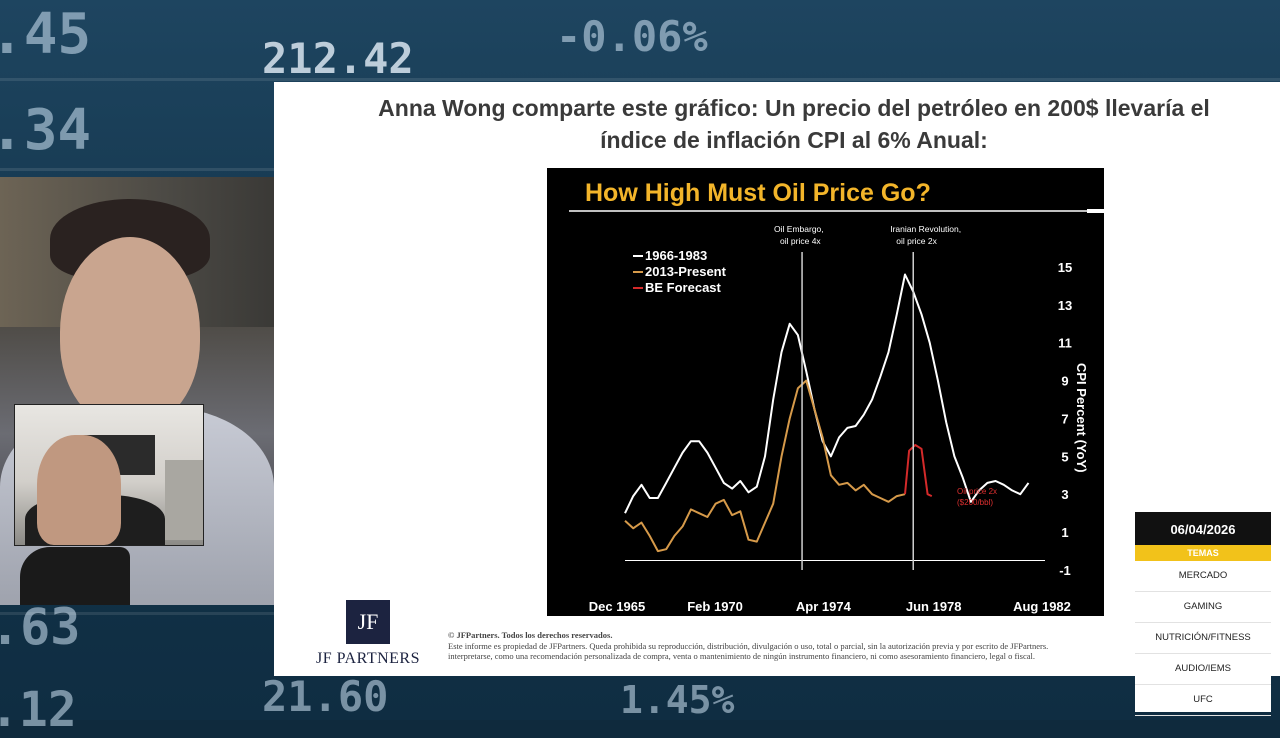 Image resolution: width=1280 pixels, height=738 pixels. Describe the element at coordinates (676, 255) in the screenshot. I see `legend-entry: 1966-1983` at that location.